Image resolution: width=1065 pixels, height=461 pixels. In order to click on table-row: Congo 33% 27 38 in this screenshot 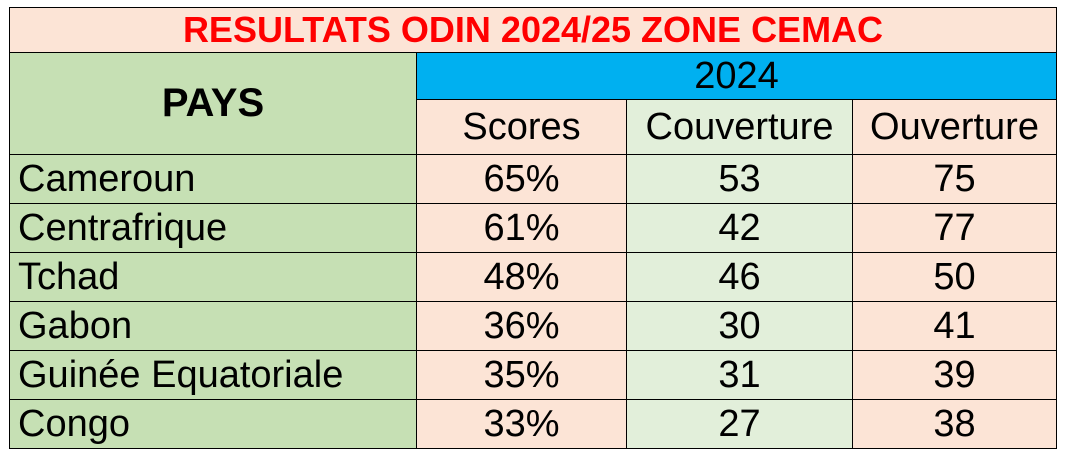, I will do `click(533, 424)`.